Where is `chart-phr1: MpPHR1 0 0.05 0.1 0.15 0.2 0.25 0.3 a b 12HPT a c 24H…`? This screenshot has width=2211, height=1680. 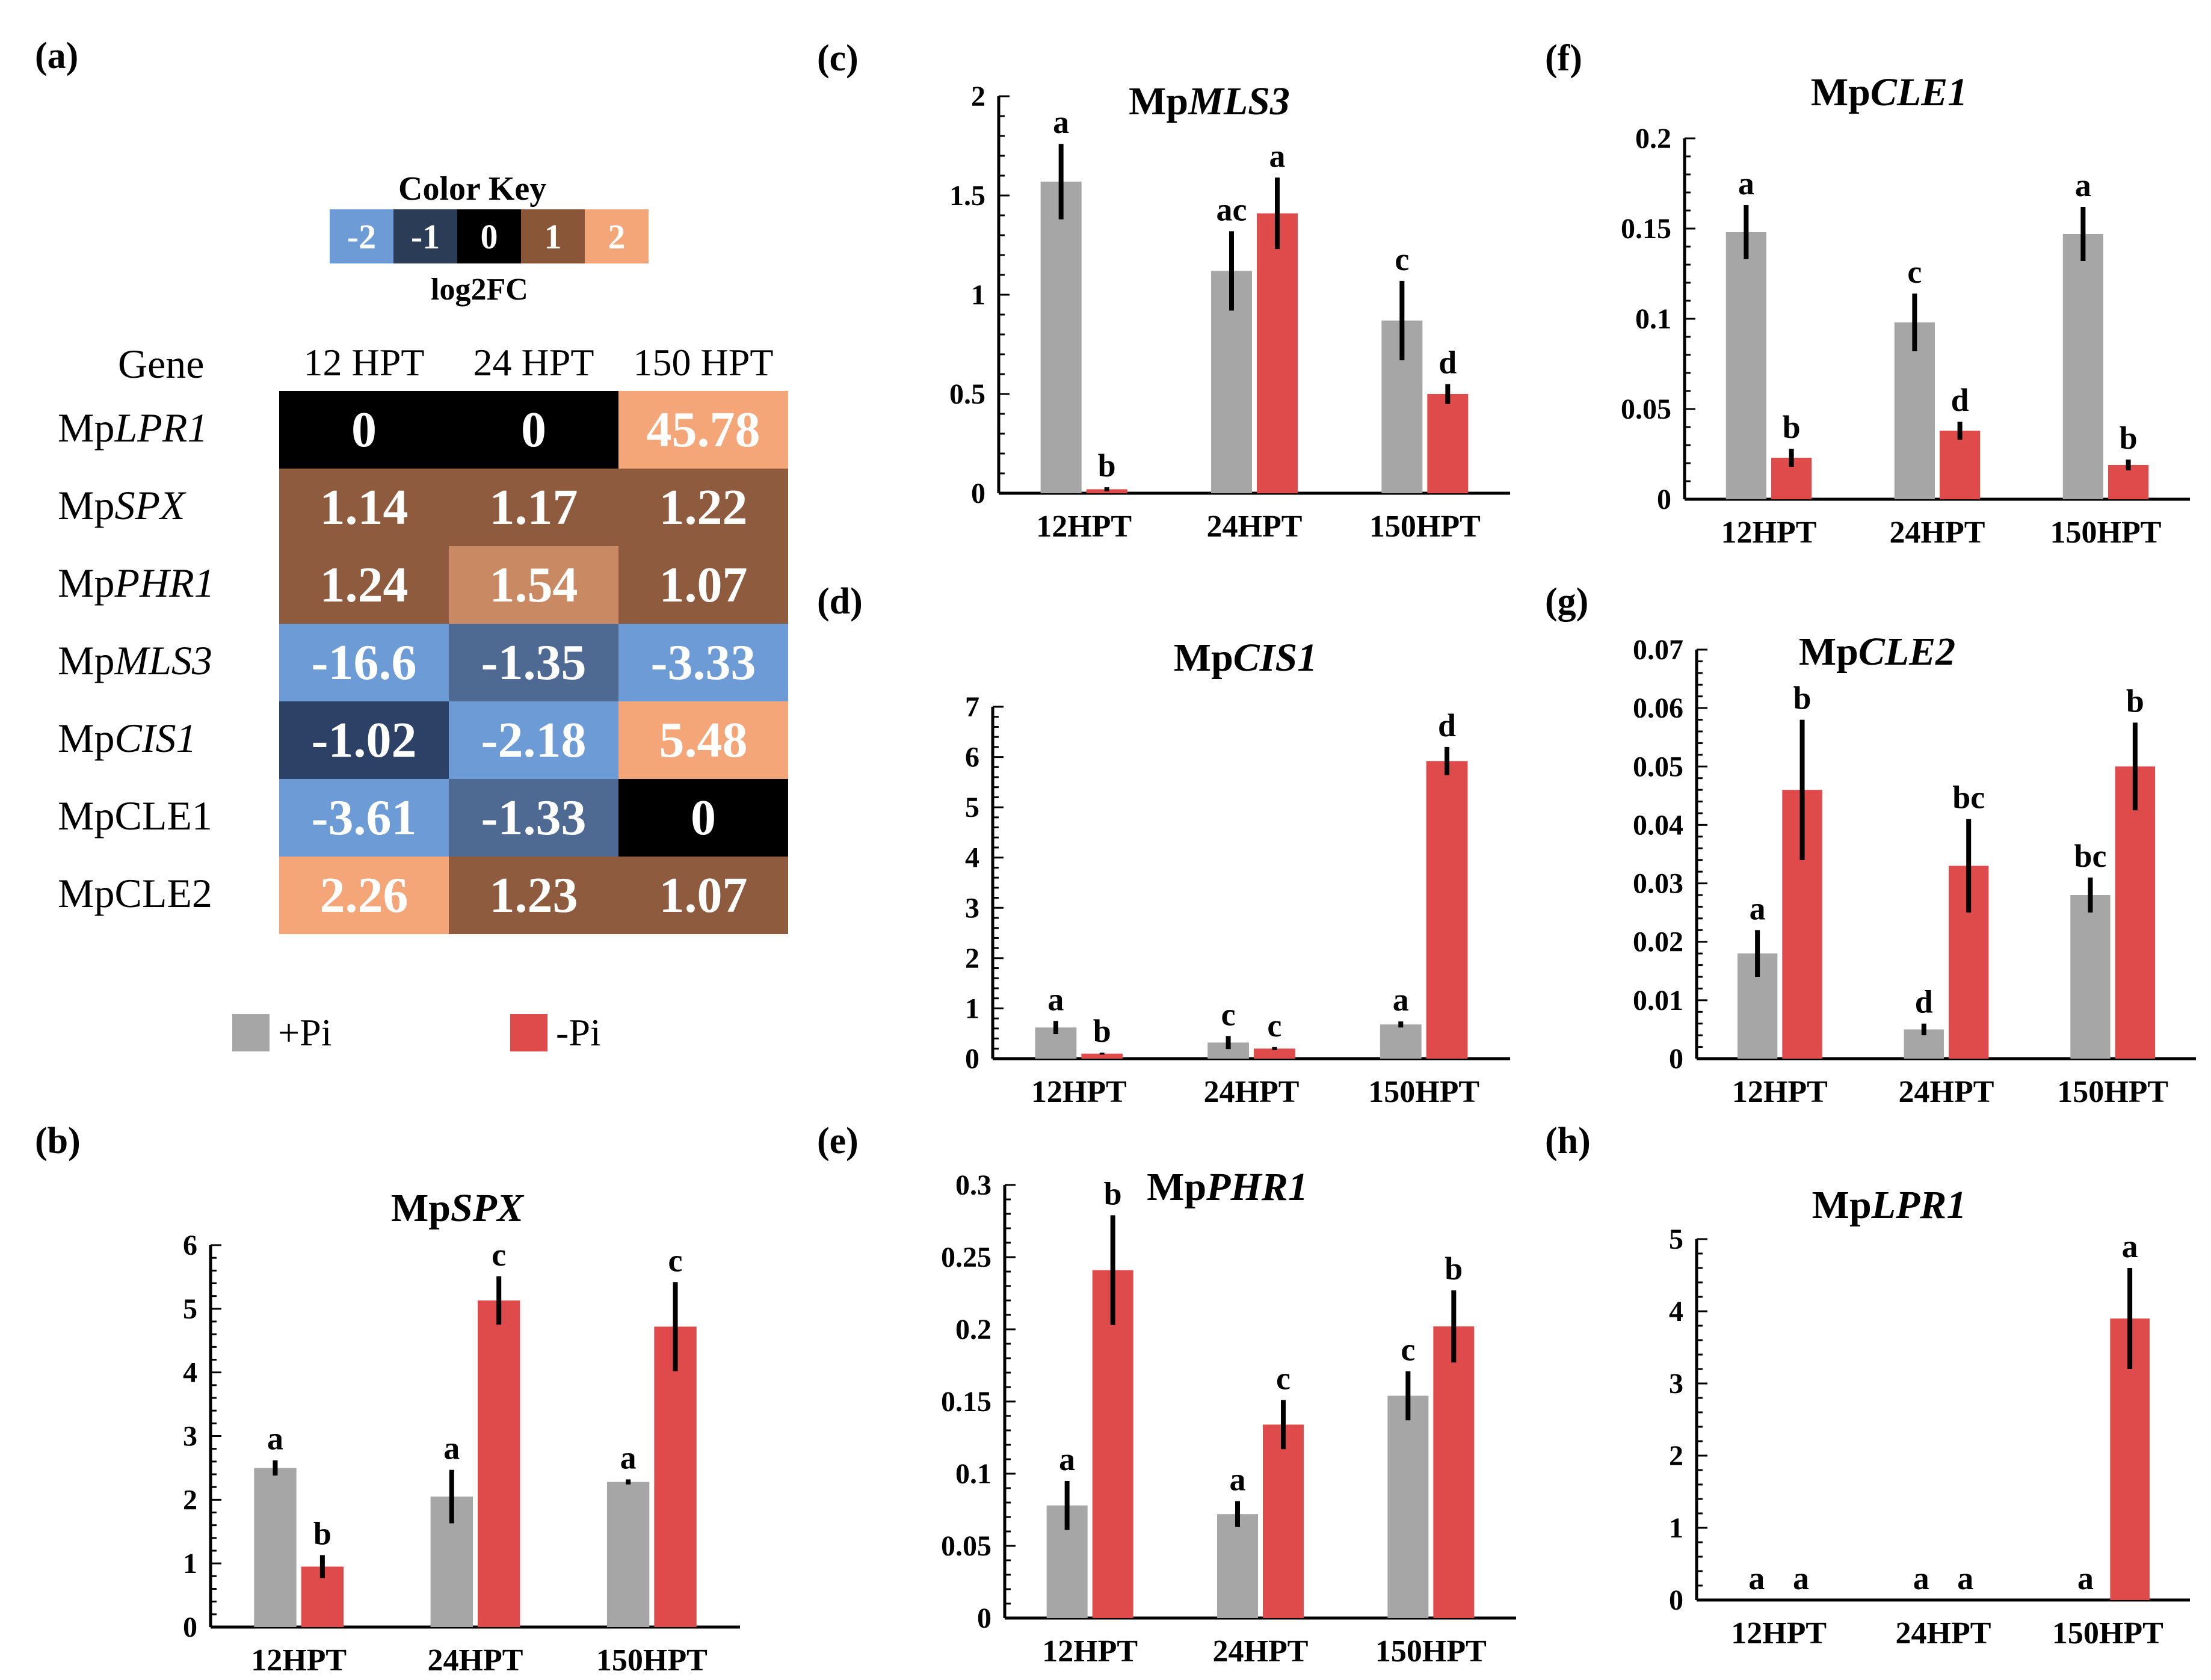
chart-phr1: MpPHR1 0 0.05 0.1 0.15 0.2 0.25 0.3 a b 12HPT a c 24H… is located at coordinates (1229, 1417).